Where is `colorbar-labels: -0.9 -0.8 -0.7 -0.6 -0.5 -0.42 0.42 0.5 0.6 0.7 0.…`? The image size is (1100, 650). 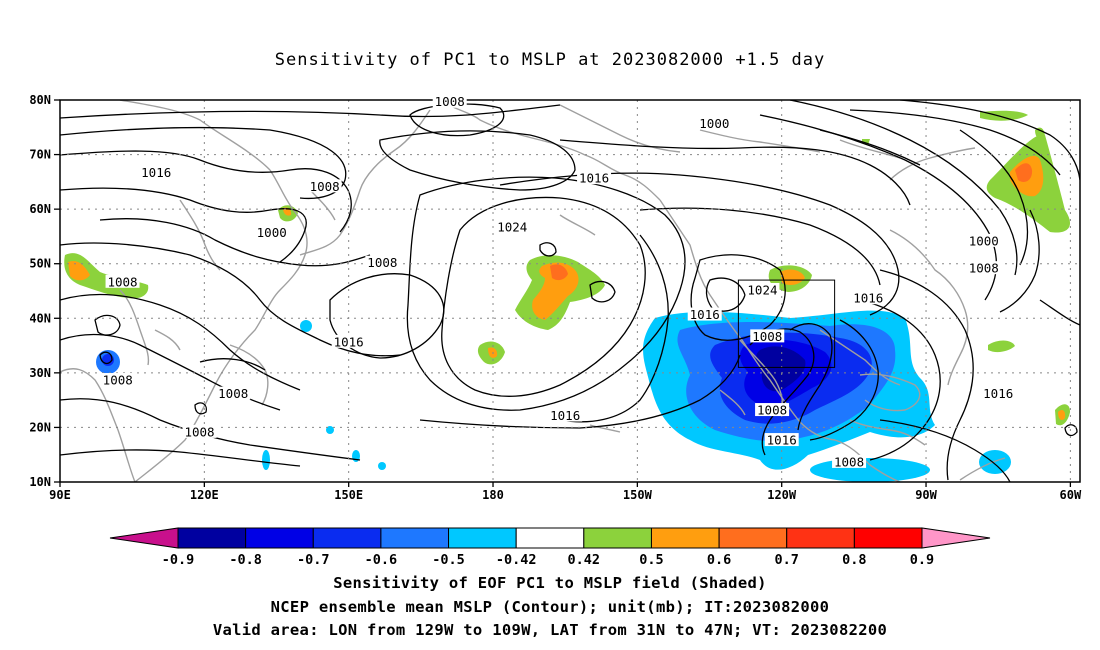
colorbar-labels: -0.9 -0.8 -0.7 -0.6 -0.5 -0.42 0.42 0.5 0.6 0.7 0.… is located at coordinates (548, 560).